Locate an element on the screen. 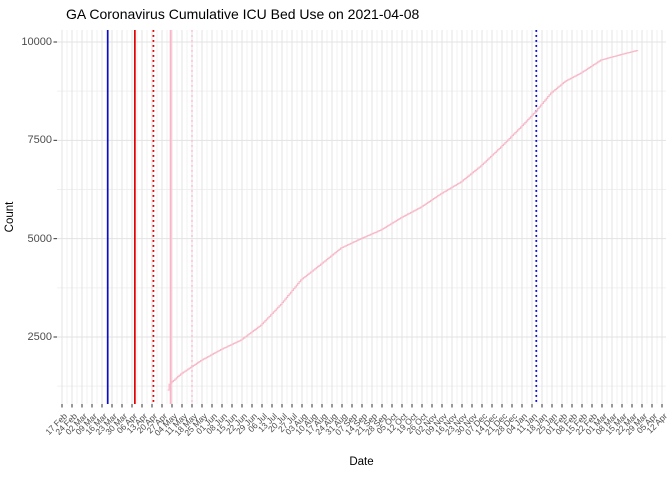  y-tick-label: 2500 is located at coordinates (39, 337).